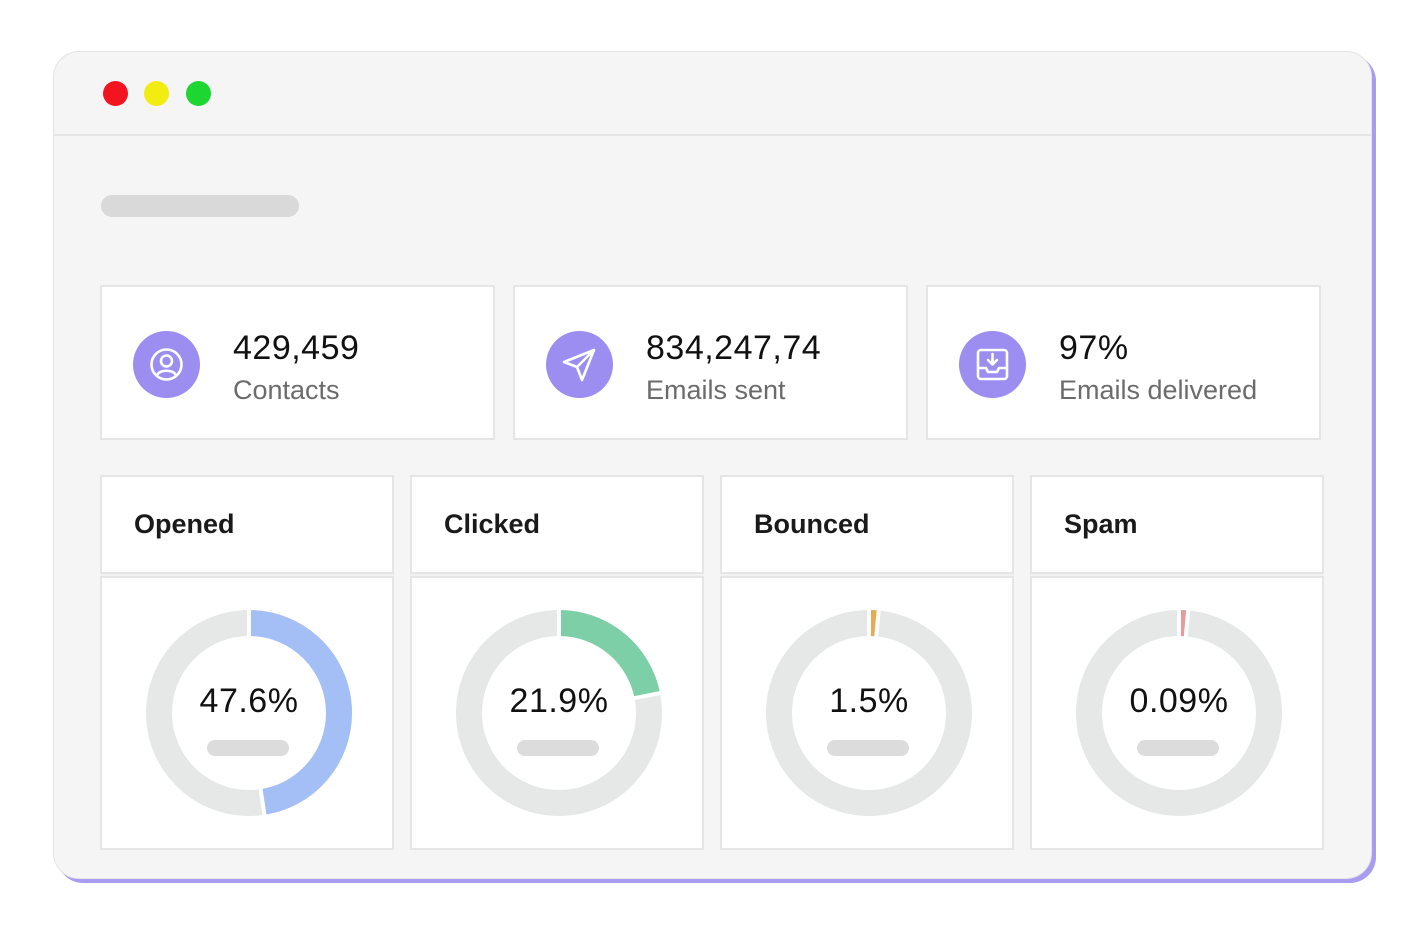 This screenshot has height=930, width=1424. I want to click on opened-rate-value: 47.6%, so click(249, 701).